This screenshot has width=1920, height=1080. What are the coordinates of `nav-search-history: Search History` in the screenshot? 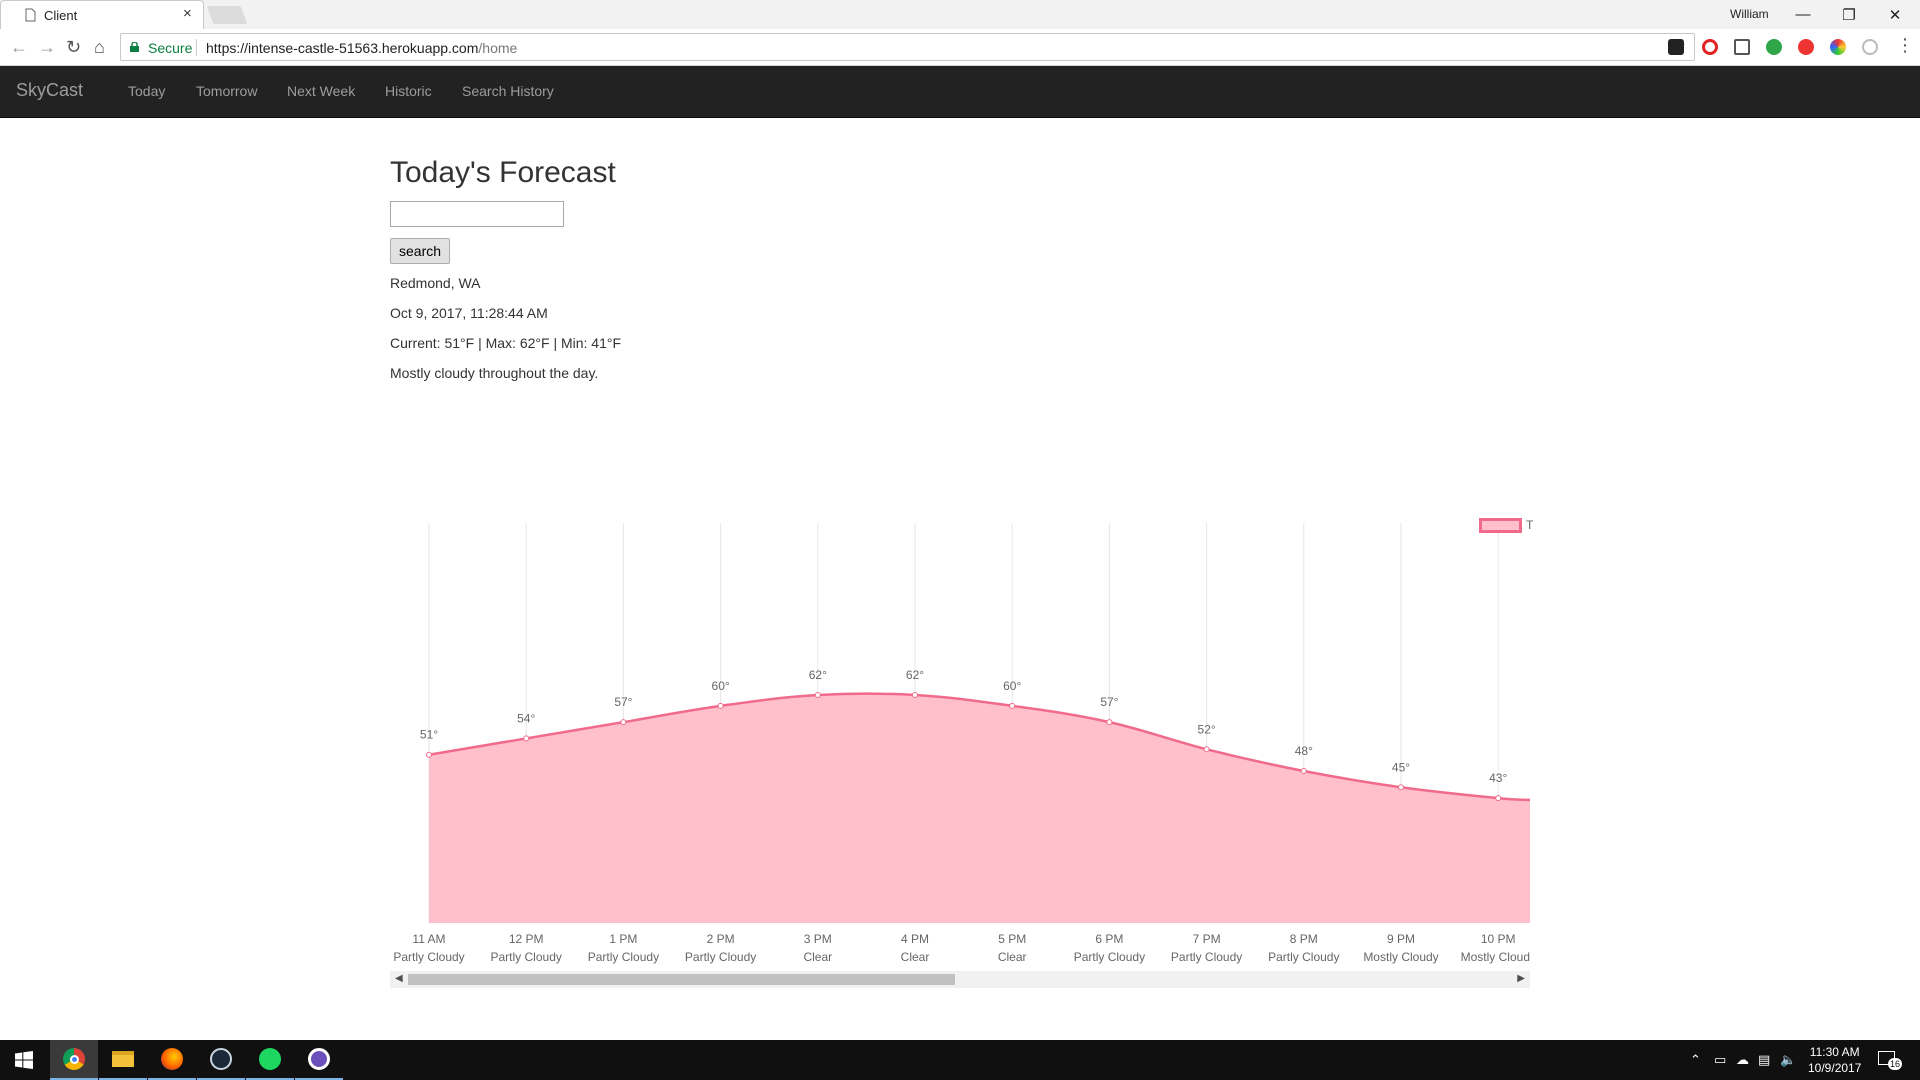 It's located at (508, 91).